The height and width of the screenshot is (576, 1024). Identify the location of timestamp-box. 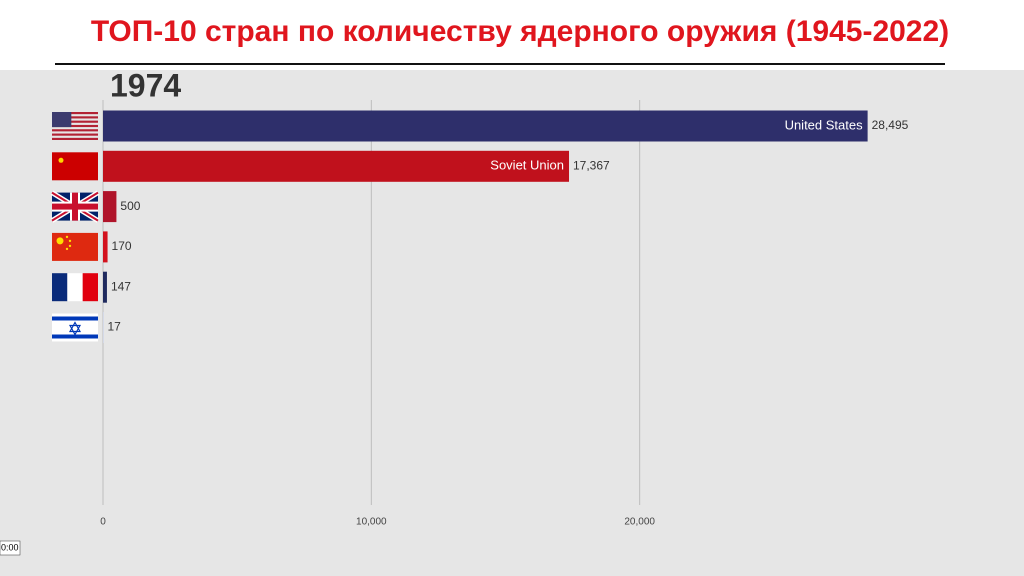
(10, 548).